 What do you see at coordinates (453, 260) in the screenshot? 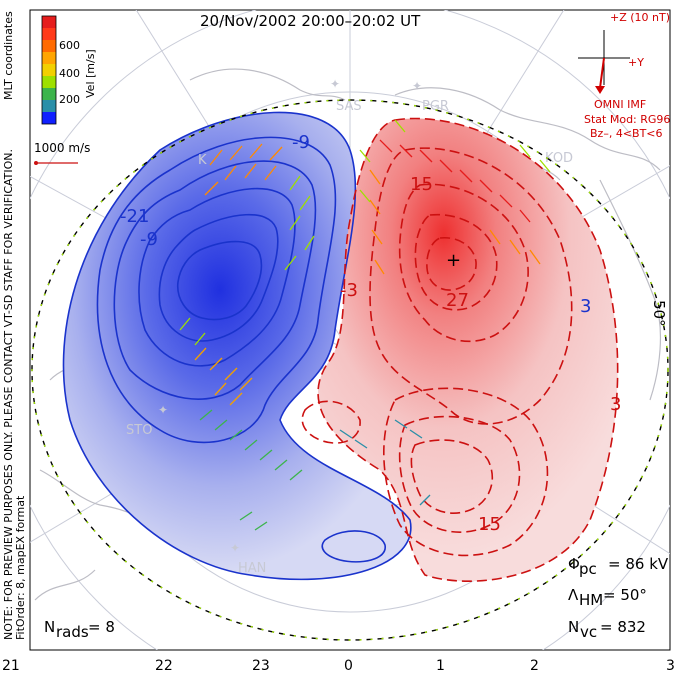
I see `potential-max-icon: +` at bounding box center [453, 260].